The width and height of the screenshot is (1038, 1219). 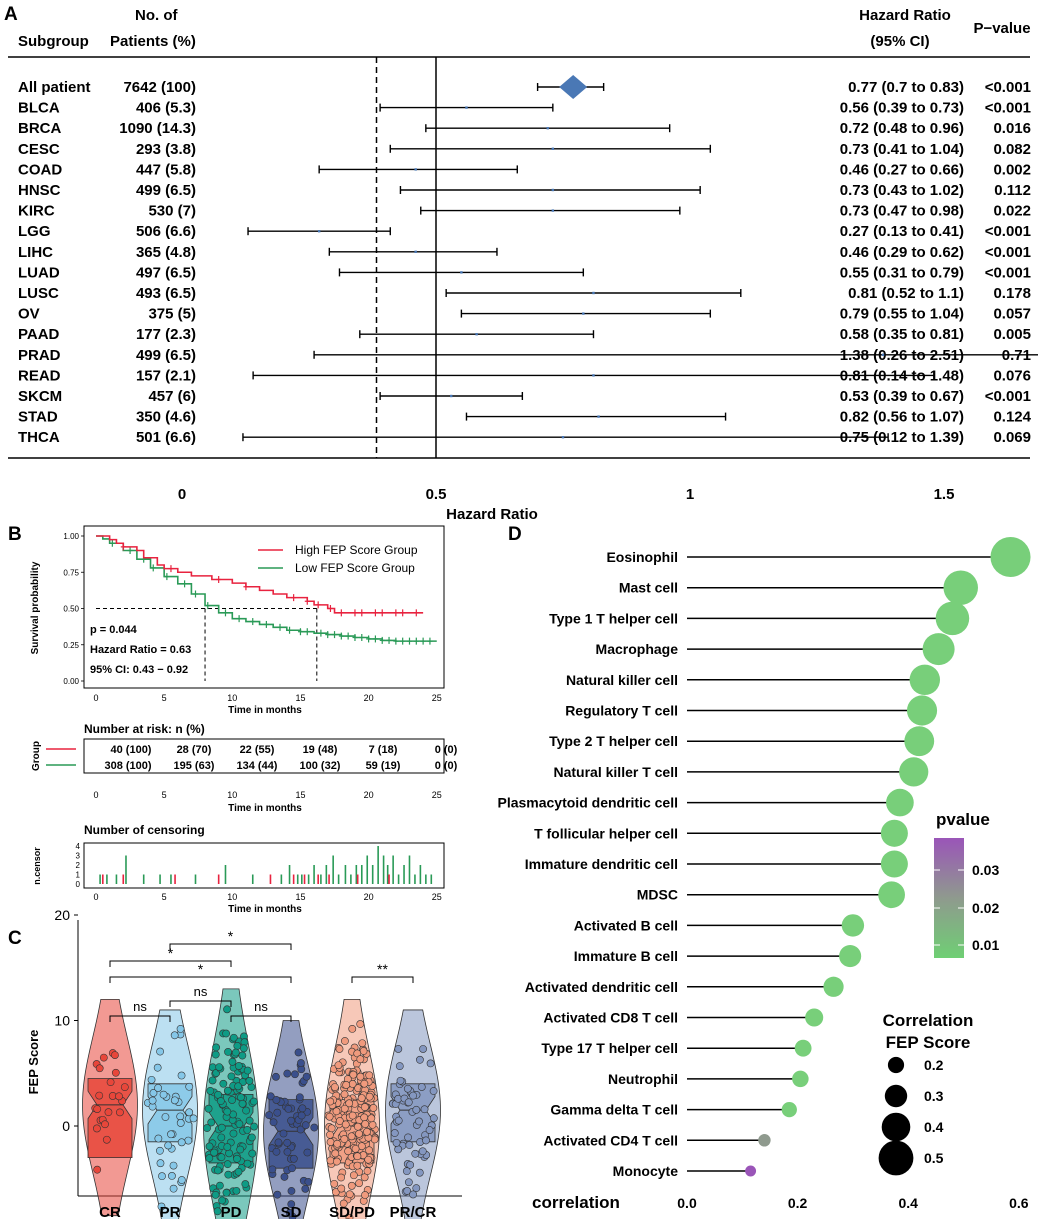 What do you see at coordinates (648, 588) in the screenshot?
I see `lollipop-label: Mast cell` at bounding box center [648, 588].